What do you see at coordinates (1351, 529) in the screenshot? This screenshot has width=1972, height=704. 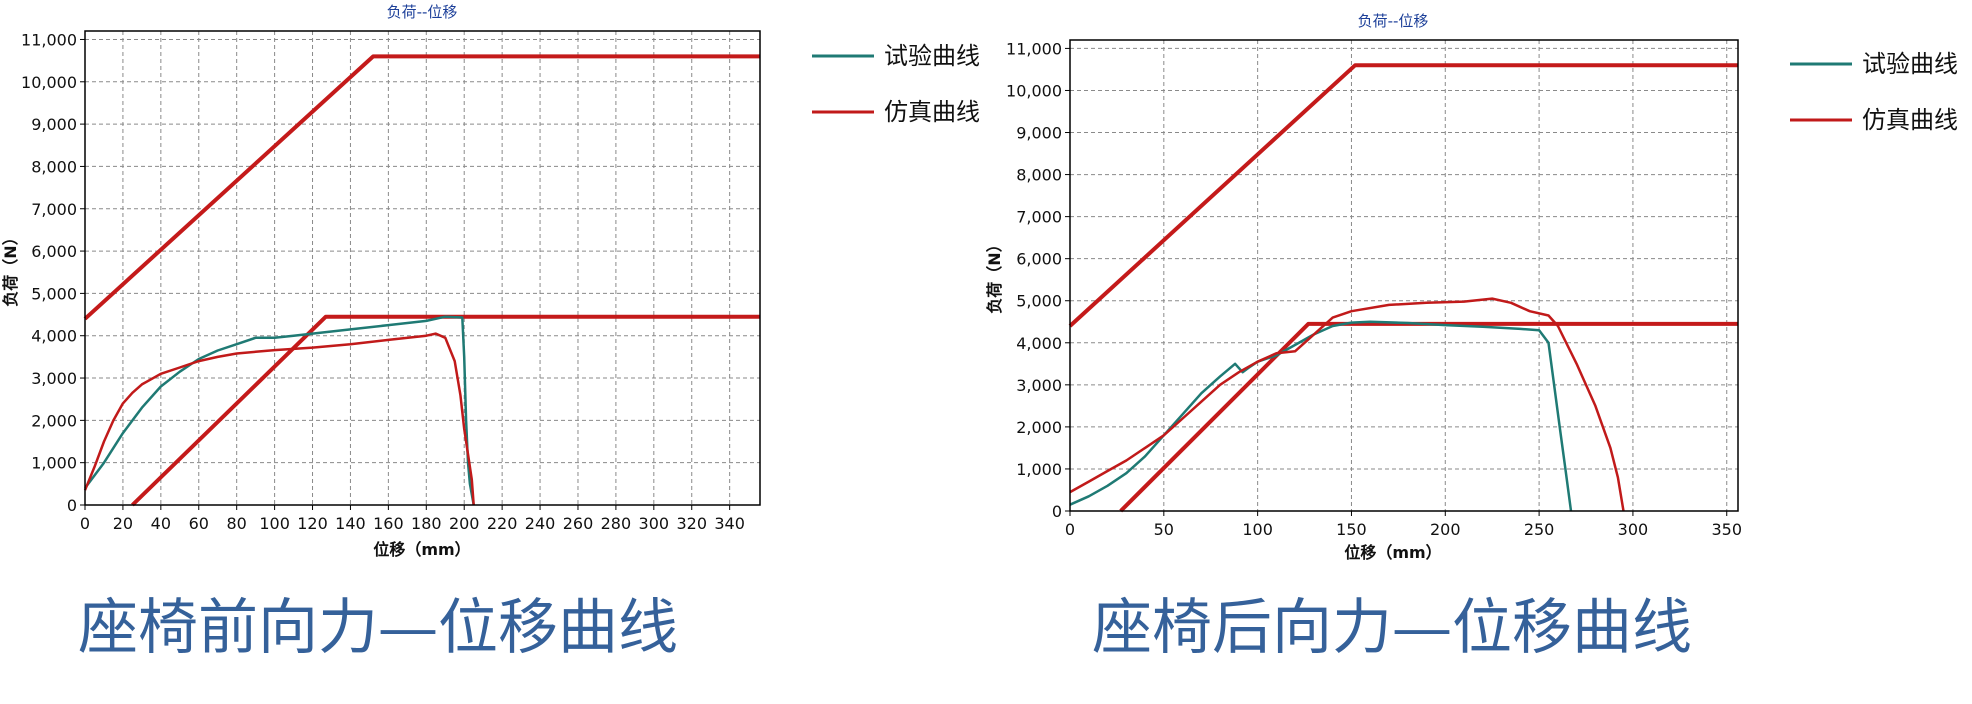 I see `x-tick-label: 150` at bounding box center [1351, 529].